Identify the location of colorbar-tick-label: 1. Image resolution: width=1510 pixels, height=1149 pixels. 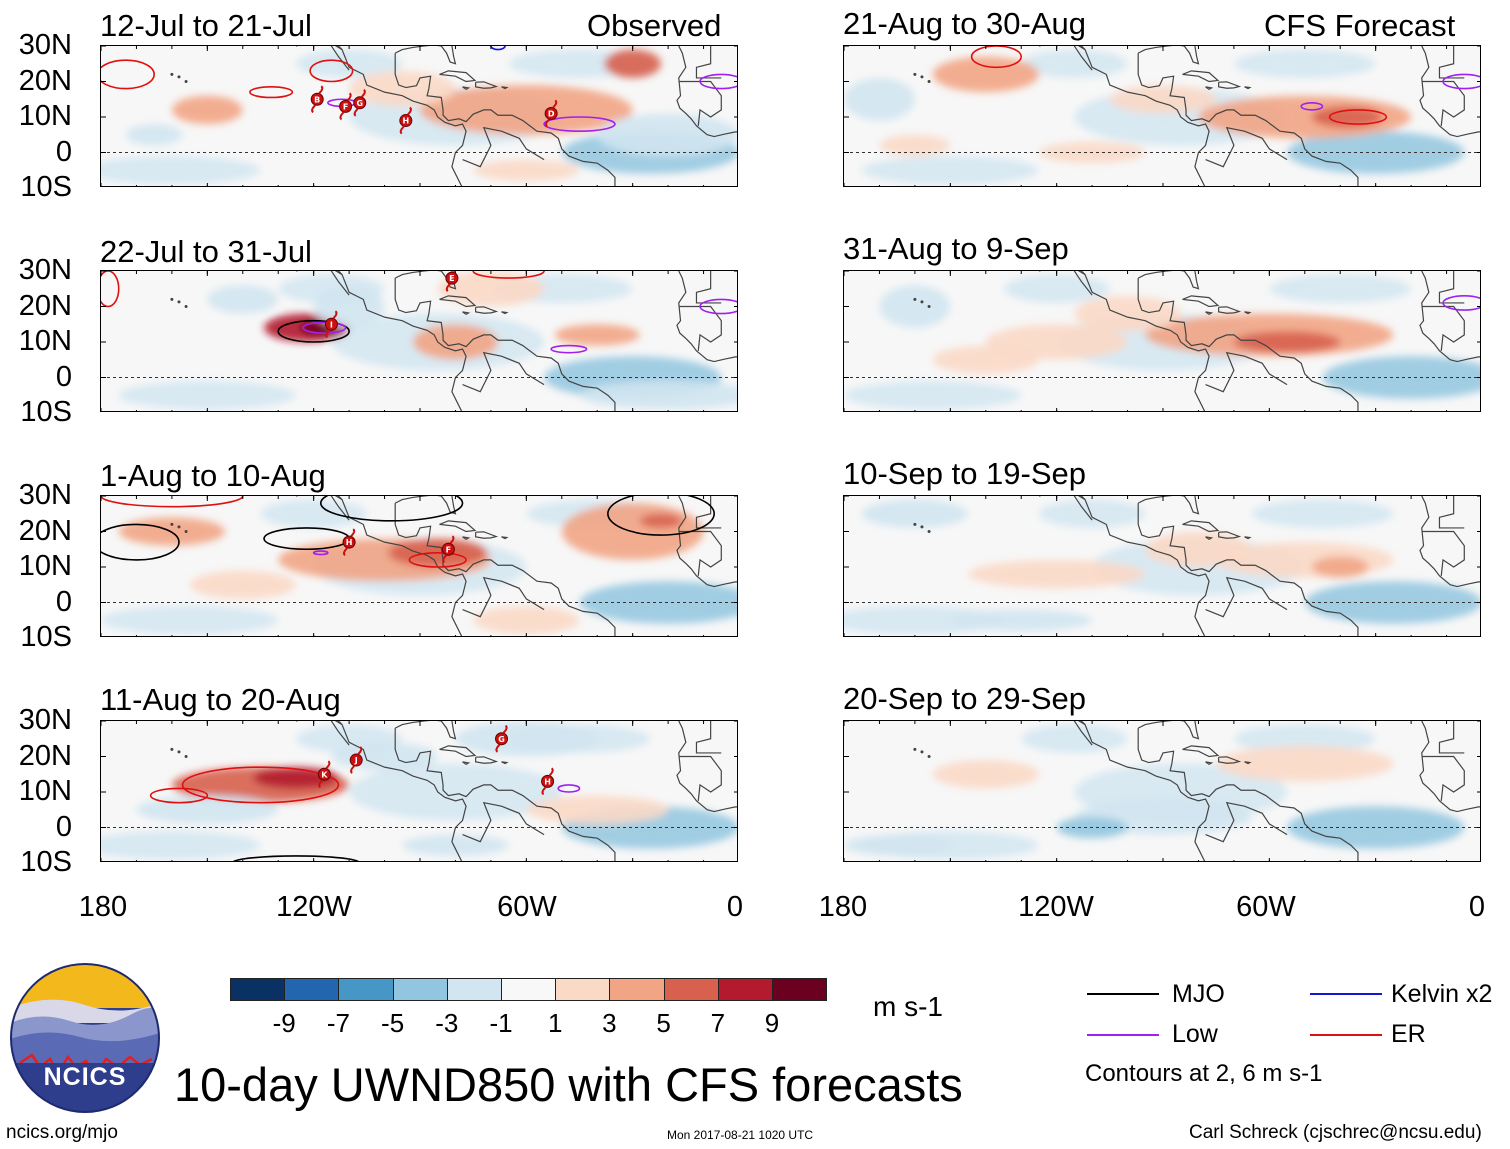
(555, 1023).